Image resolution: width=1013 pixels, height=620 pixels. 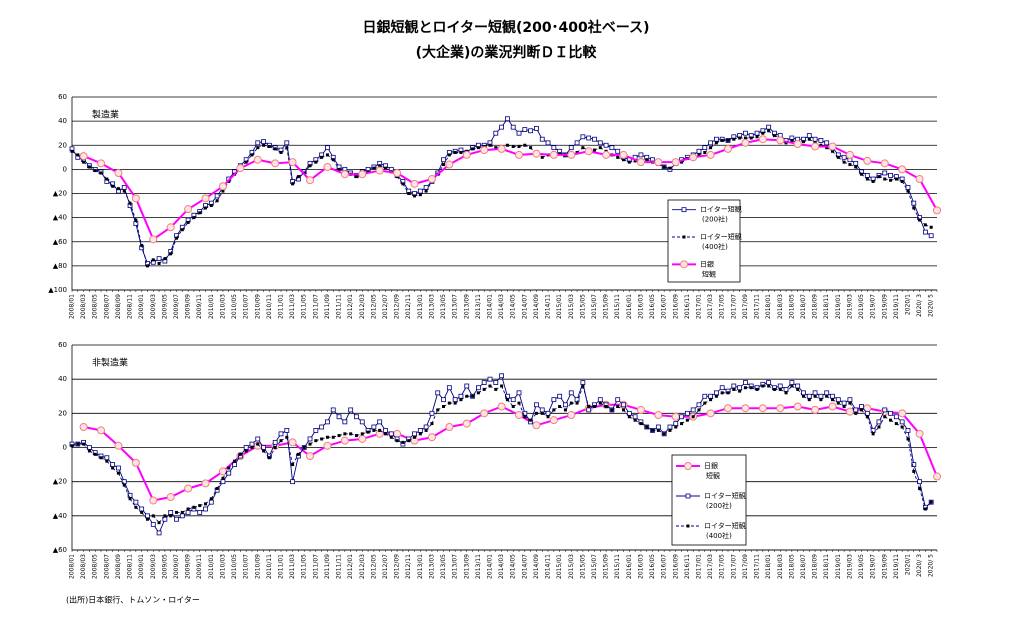 I want to click on x-tick-label: 2019/07, so click(x=873, y=566).